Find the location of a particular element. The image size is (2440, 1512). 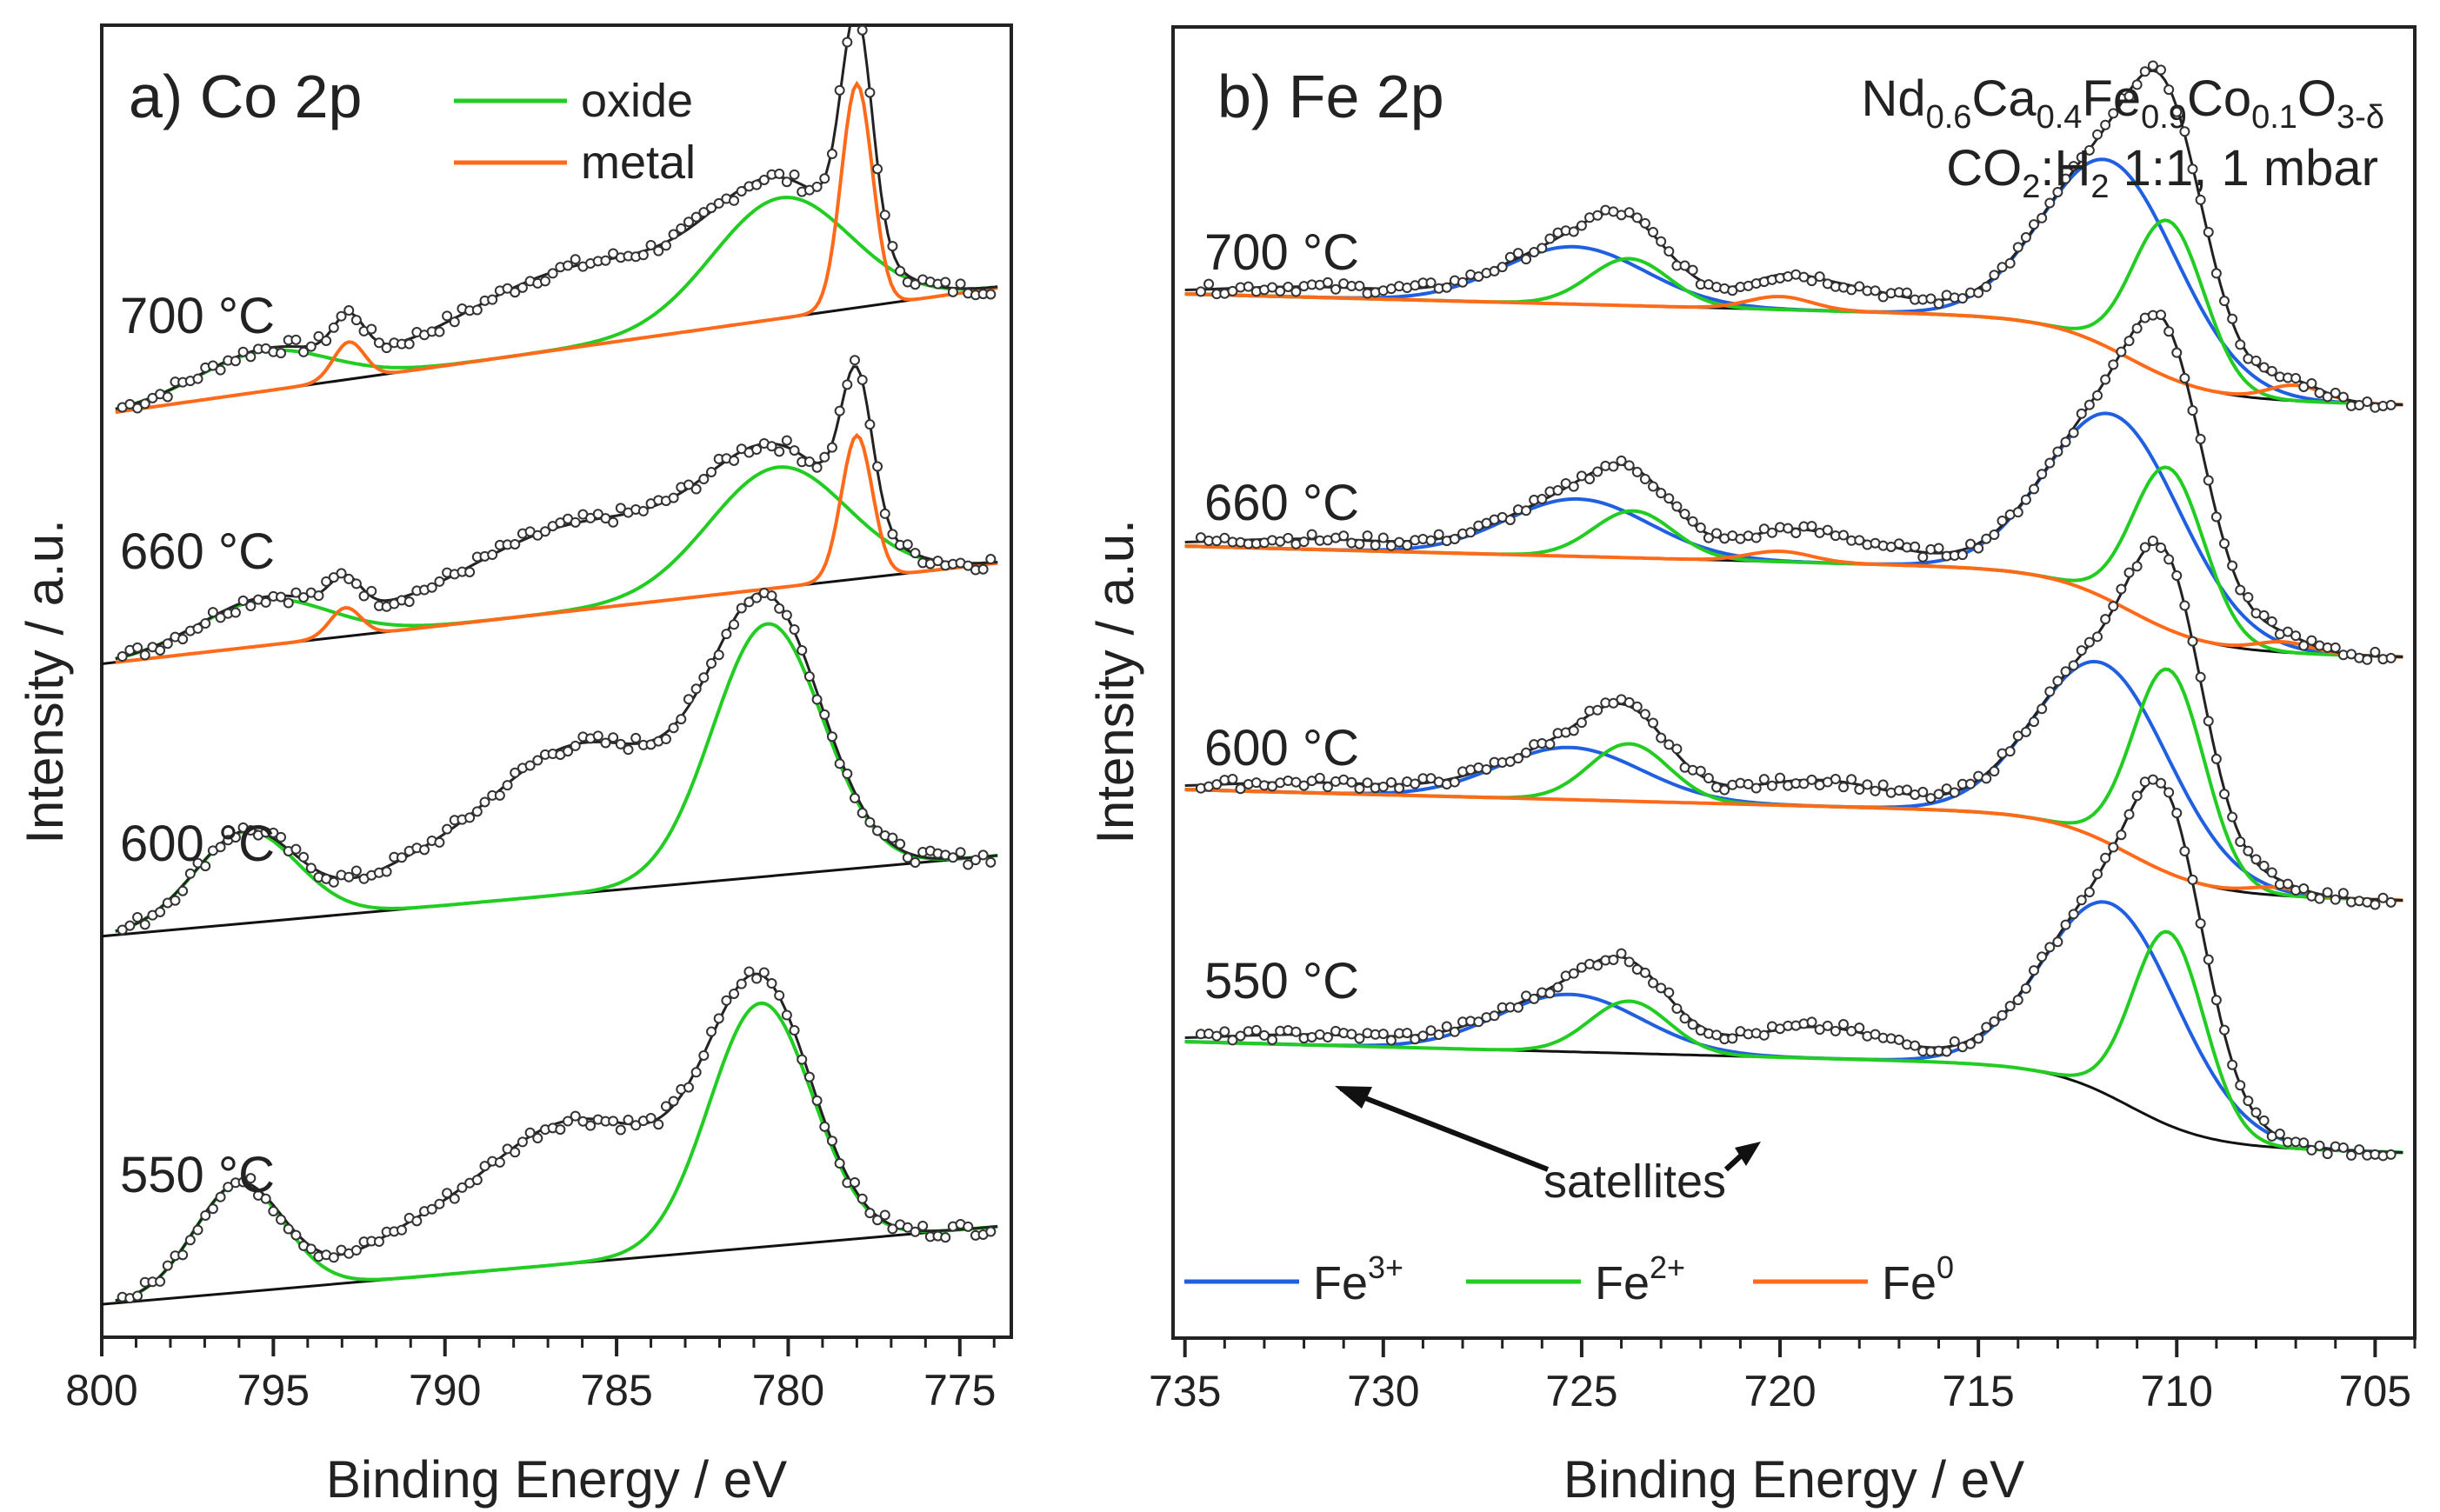

satellites-annotation: satellites is located at coordinates (1634, 1182).